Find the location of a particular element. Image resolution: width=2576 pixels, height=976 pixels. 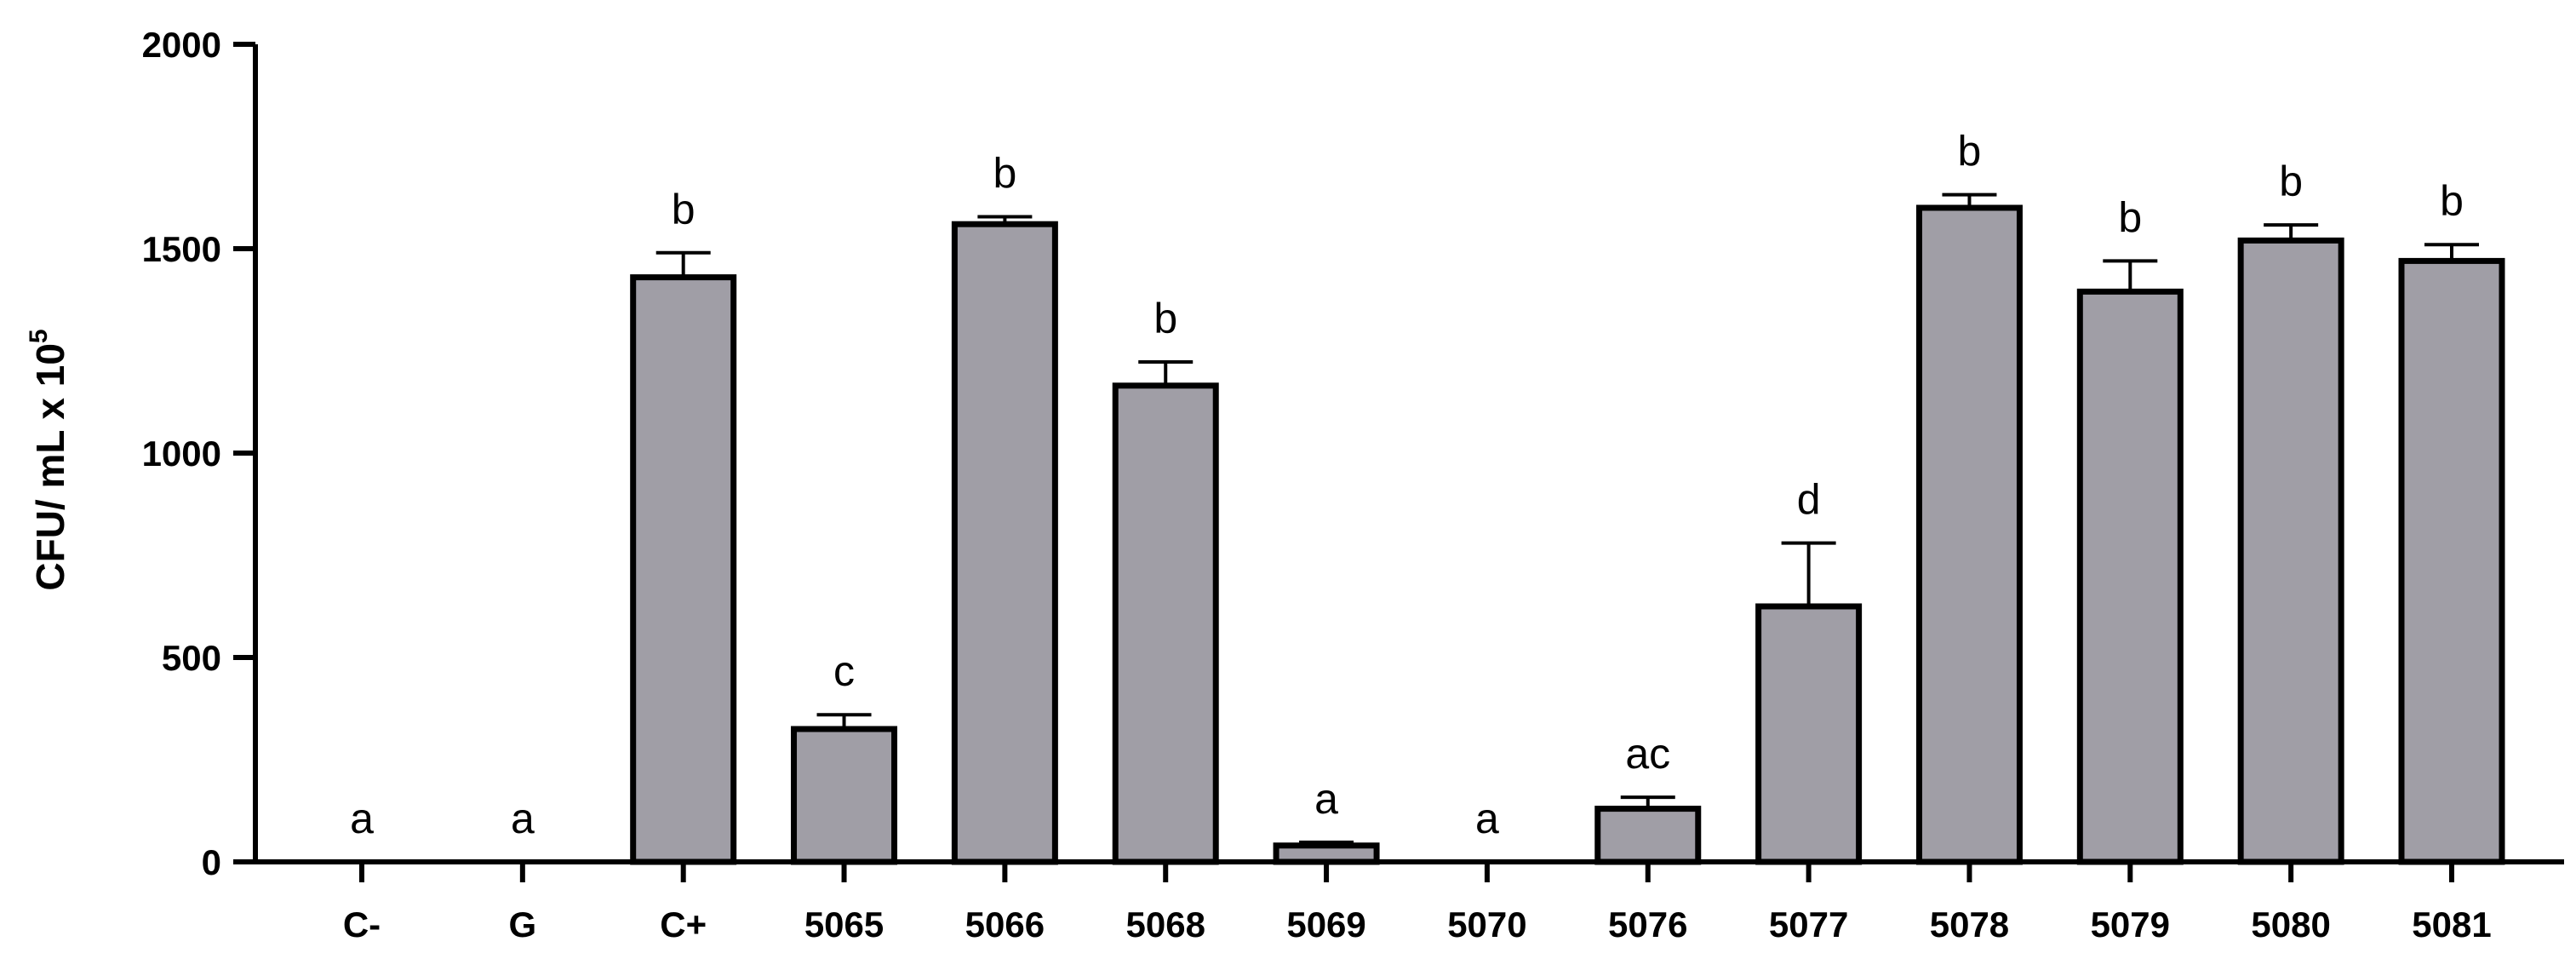

x-tick-label: 5080 is located at coordinates (2291, 924).